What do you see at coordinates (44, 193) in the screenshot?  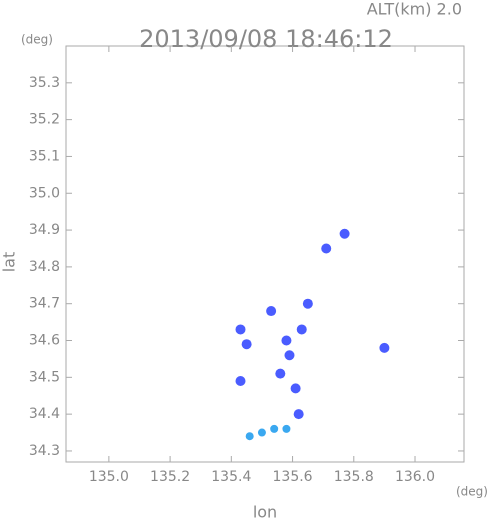 I see `y-tick-label: 35.0` at bounding box center [44, 193].